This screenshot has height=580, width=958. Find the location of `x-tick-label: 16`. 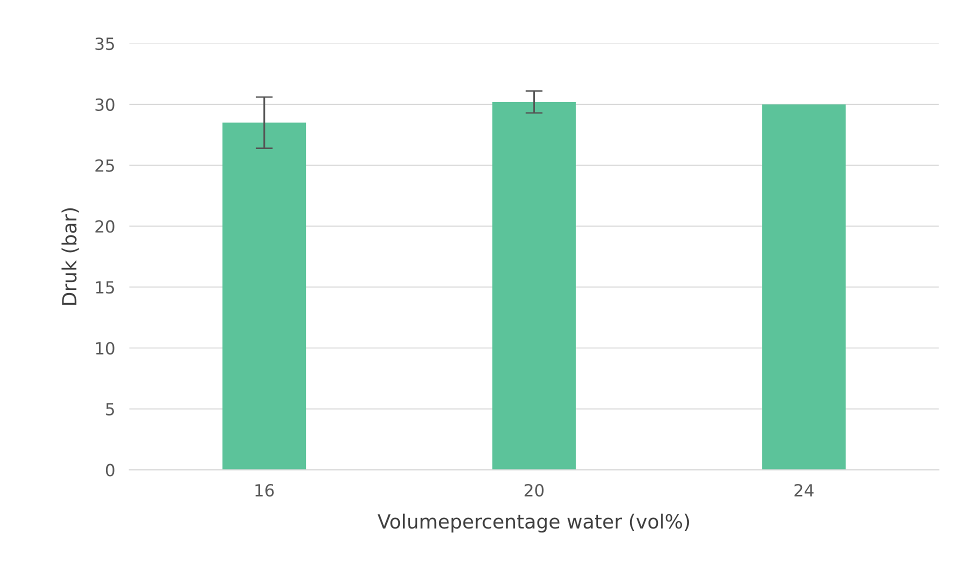

x-tick-label: 16 is located at coordinates (264, 490).